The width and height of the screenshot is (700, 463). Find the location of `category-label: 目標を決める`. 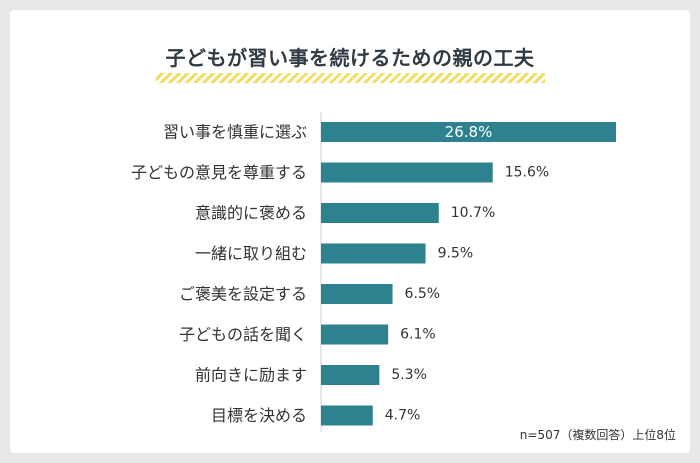

category-label: 目標を決める is located at coordinates (259, 415).